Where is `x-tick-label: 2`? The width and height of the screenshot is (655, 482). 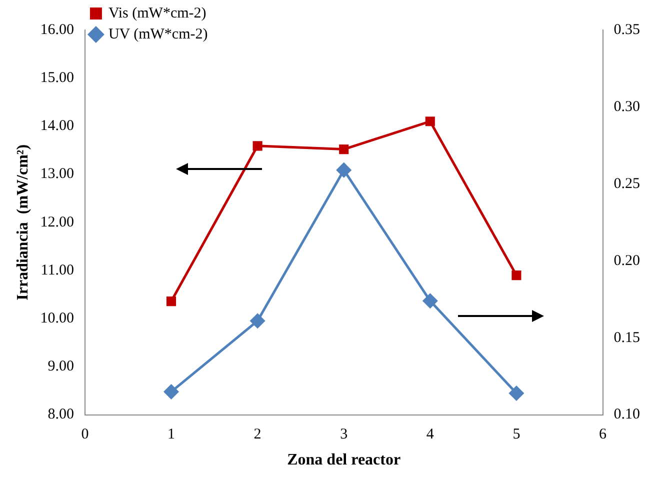 x-tick-label: 2 is located at coordinates (258, 434).